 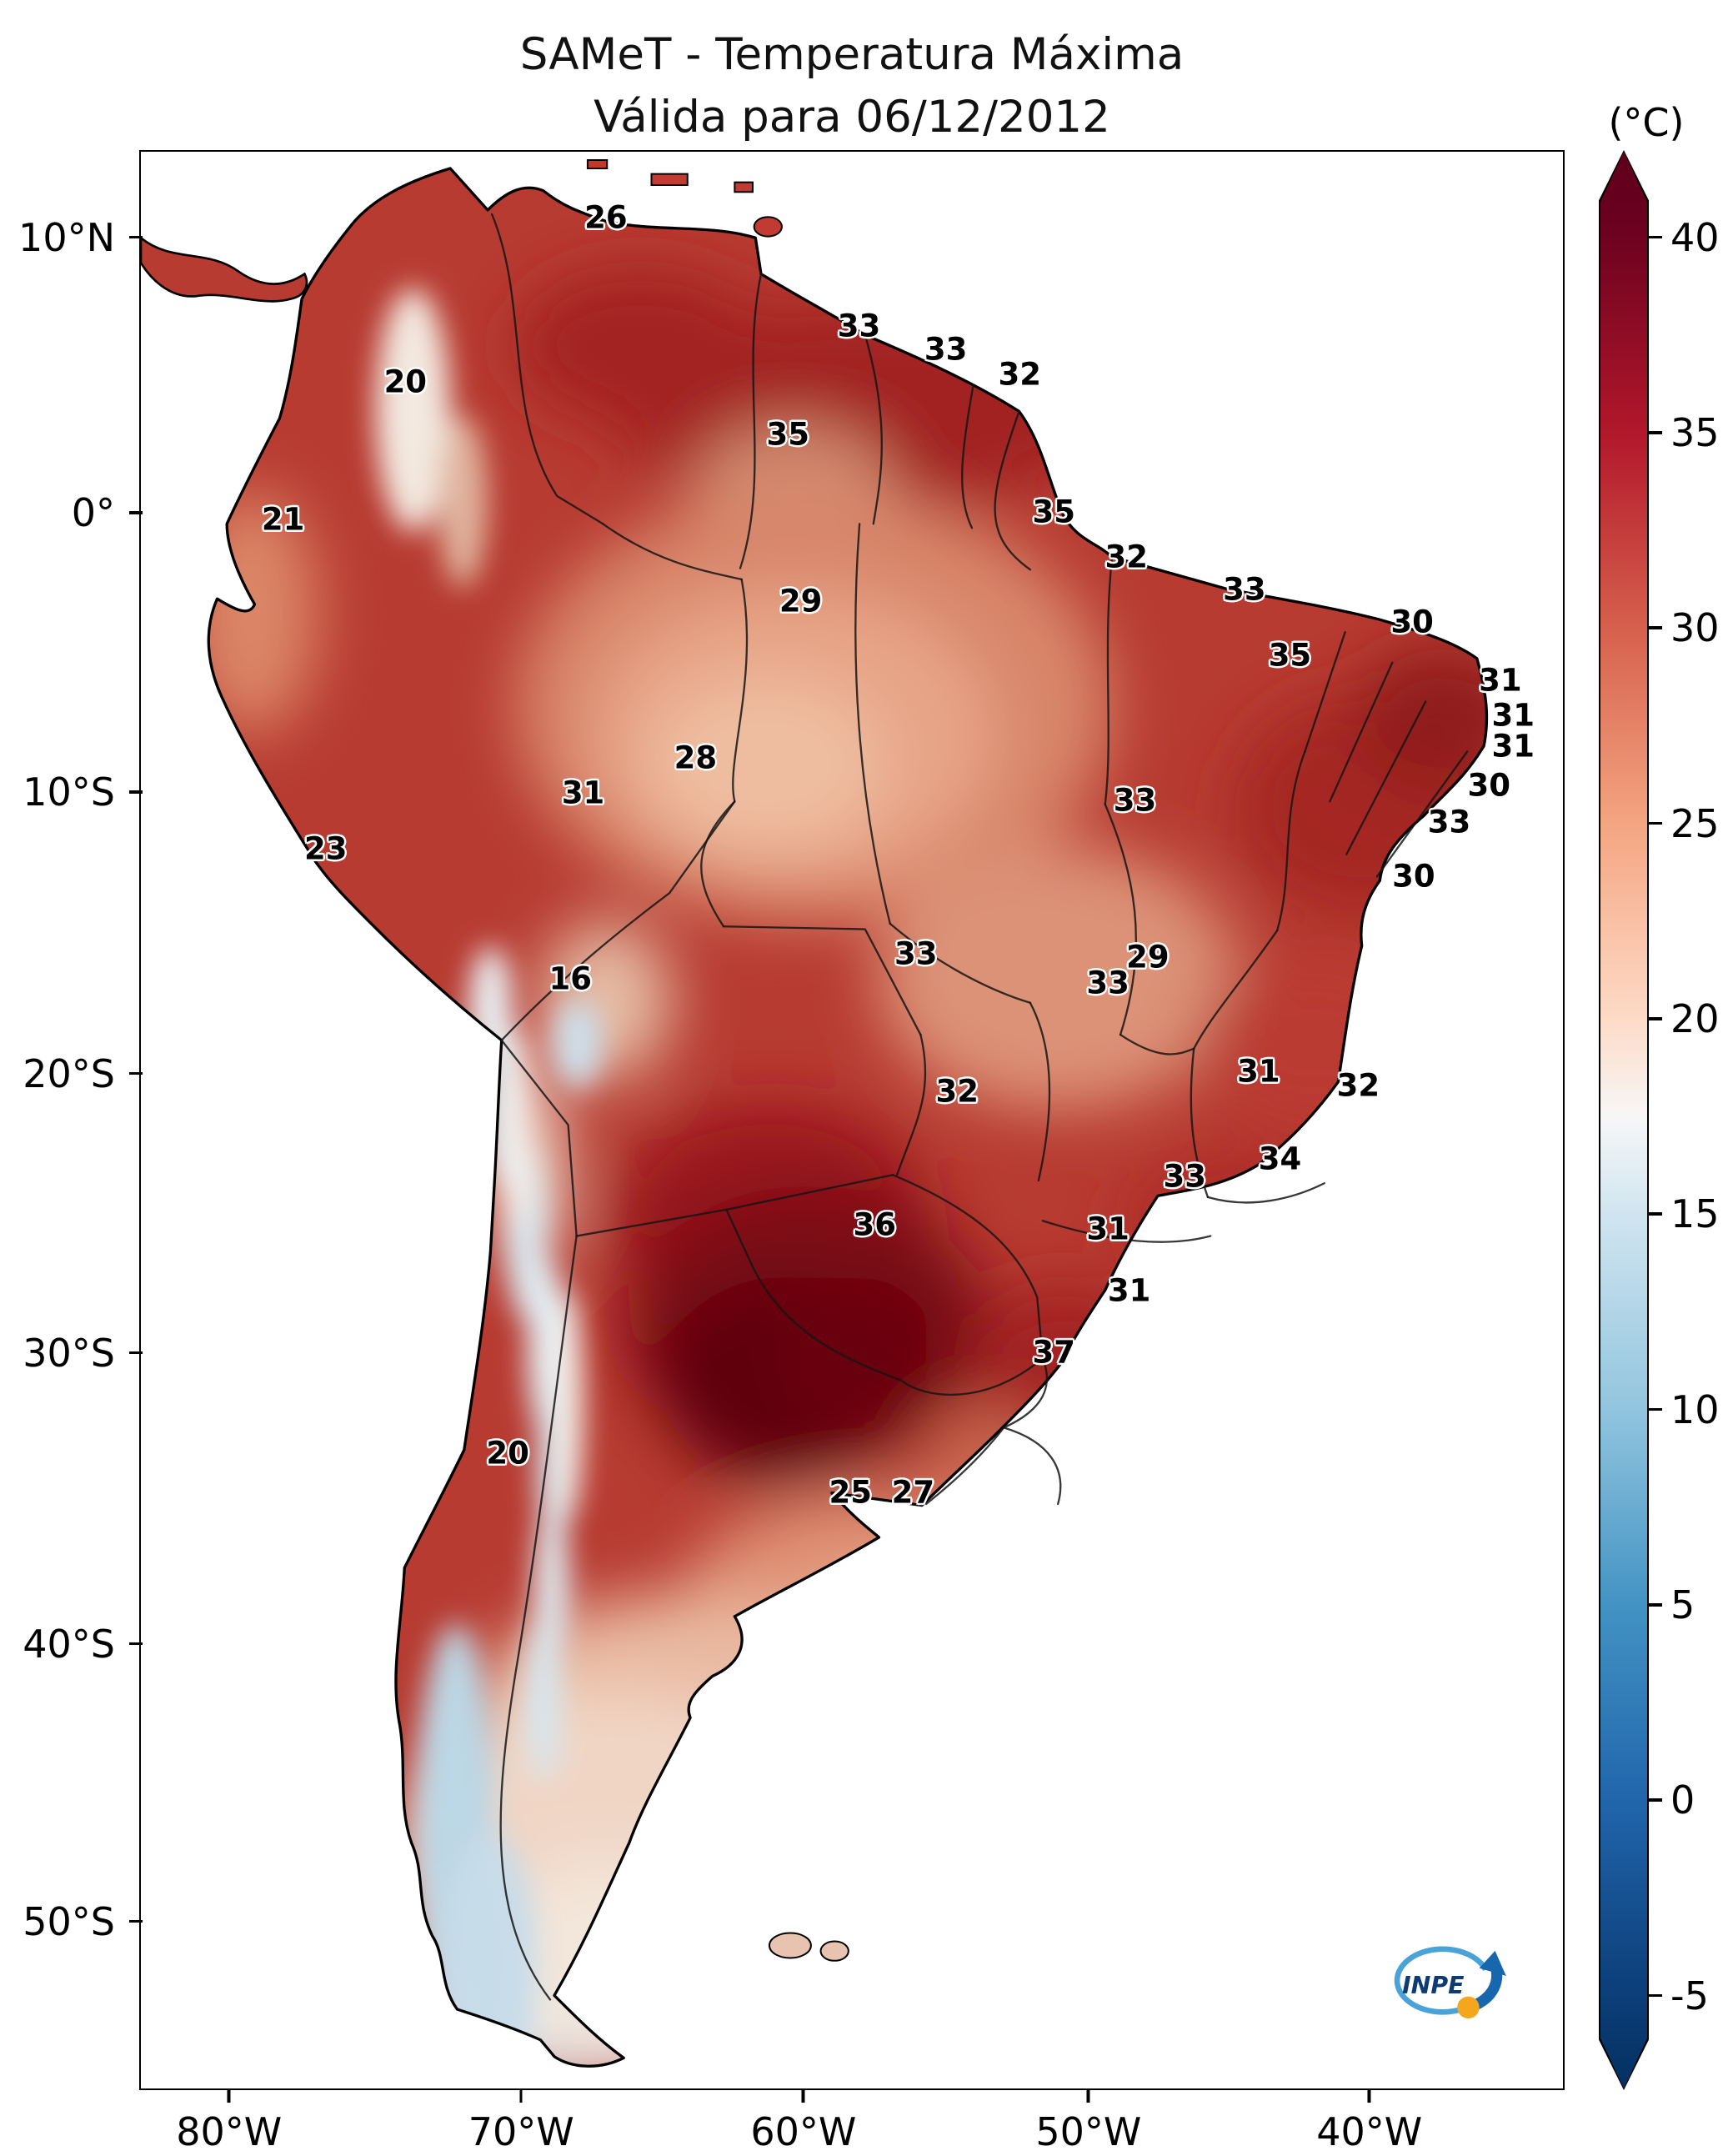 I want to click on station-value-label: 34, so click(x=1280, y=1159).